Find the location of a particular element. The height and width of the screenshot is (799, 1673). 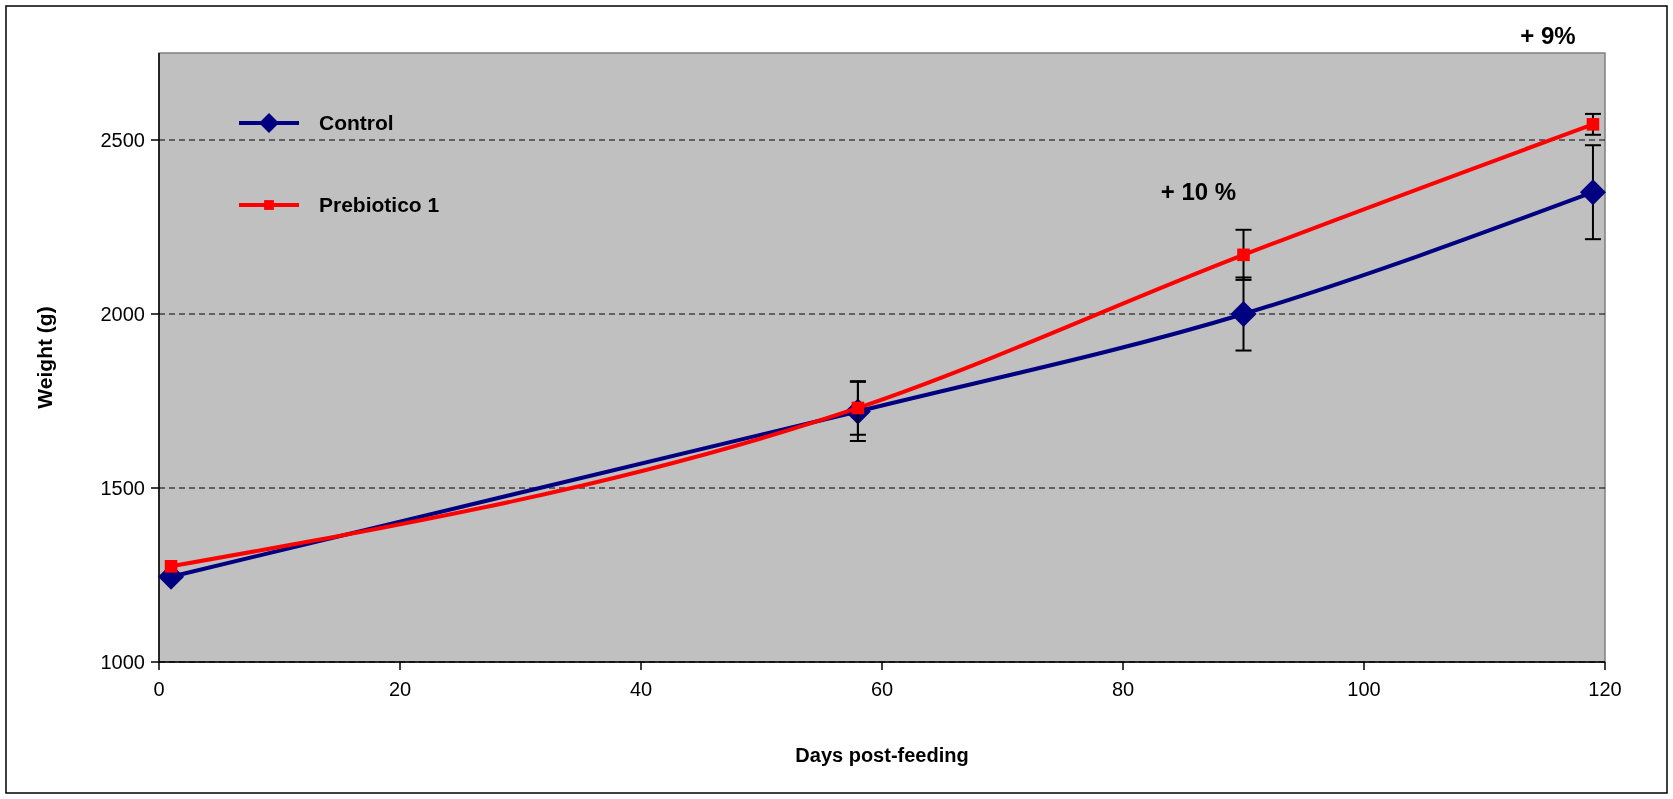

legend-label: Control is located at coordinates (356, 123).